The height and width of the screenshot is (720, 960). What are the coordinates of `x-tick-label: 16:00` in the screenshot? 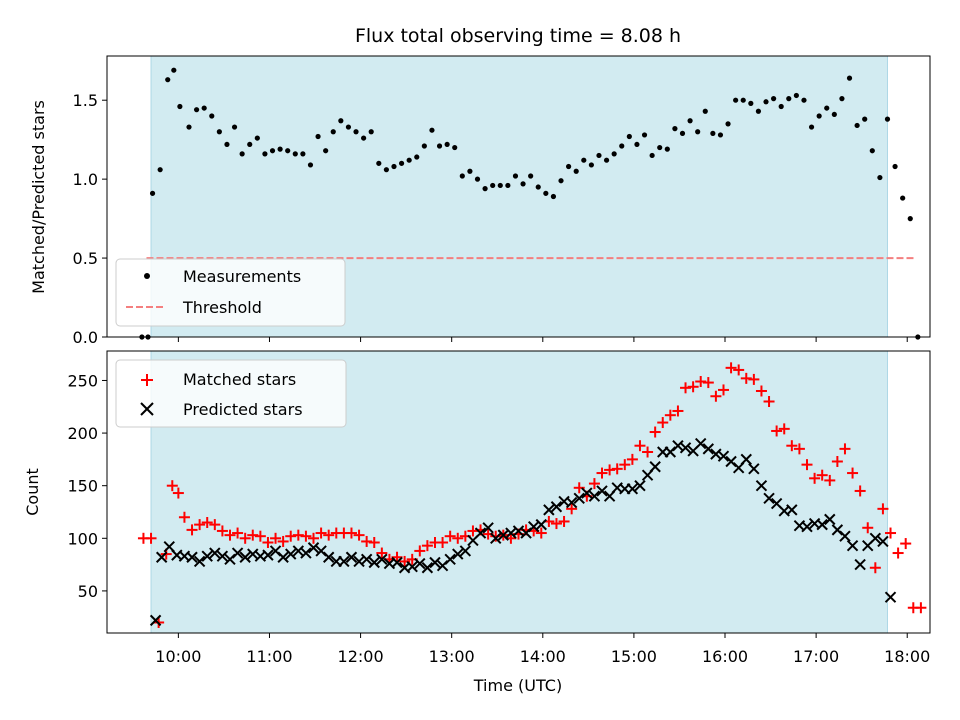 It's located at (725, 656).